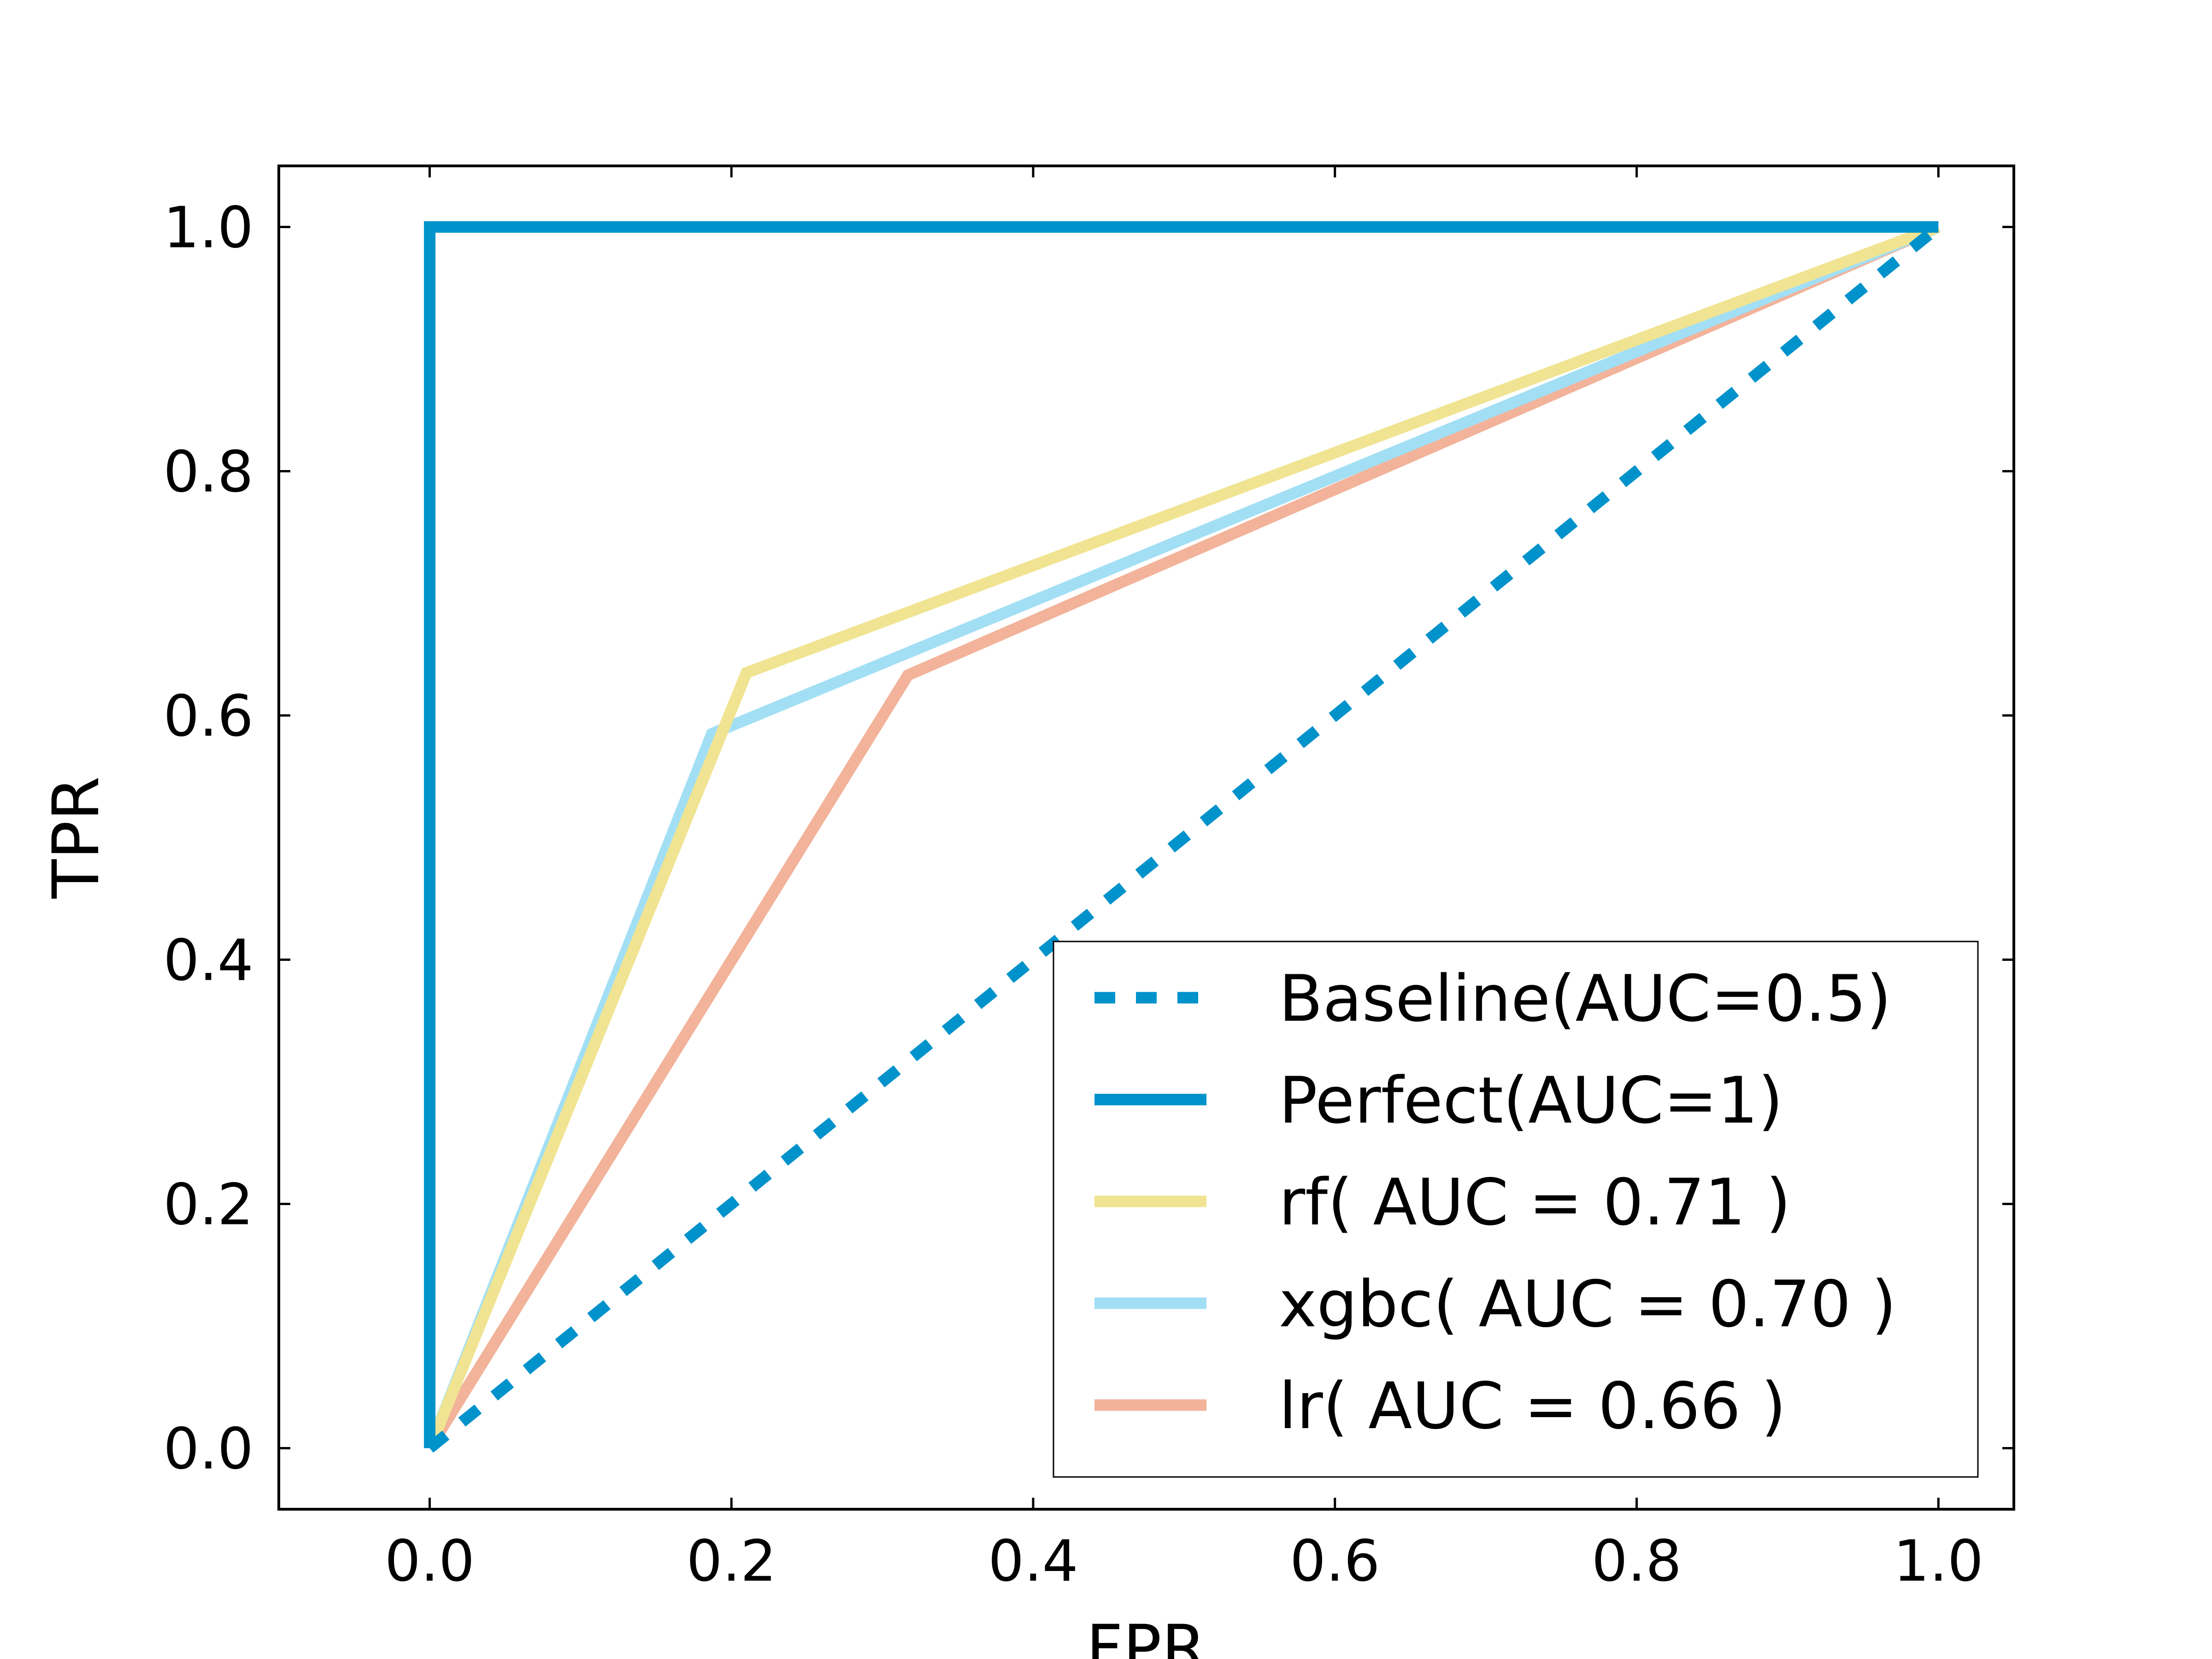  I want to click on x-tick-label: 0.0, so click(430, 1561).